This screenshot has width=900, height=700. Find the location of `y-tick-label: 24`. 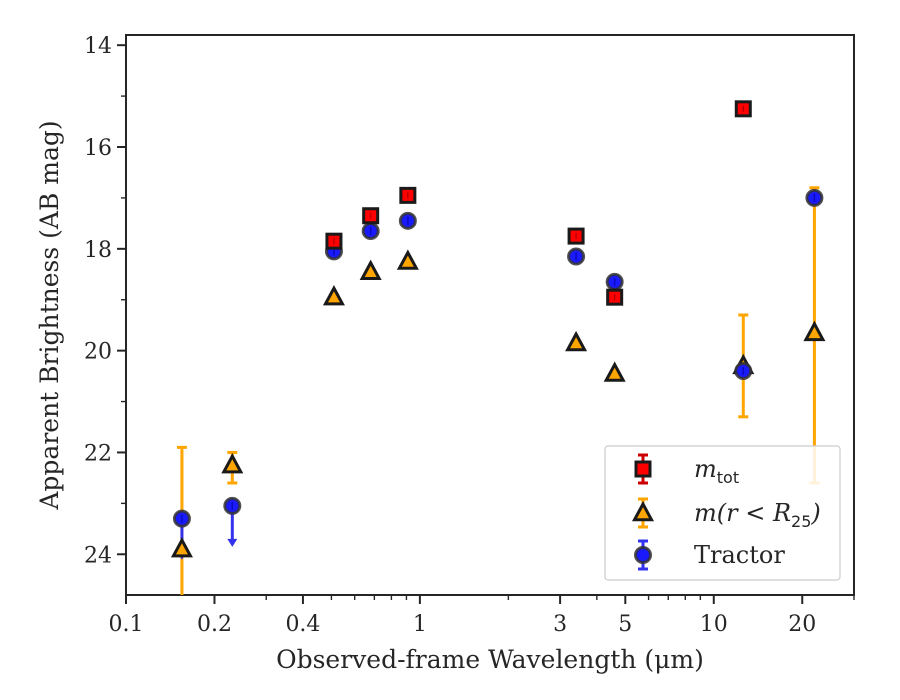

y-tick-label: 24 is located at coordinates (98, 555).